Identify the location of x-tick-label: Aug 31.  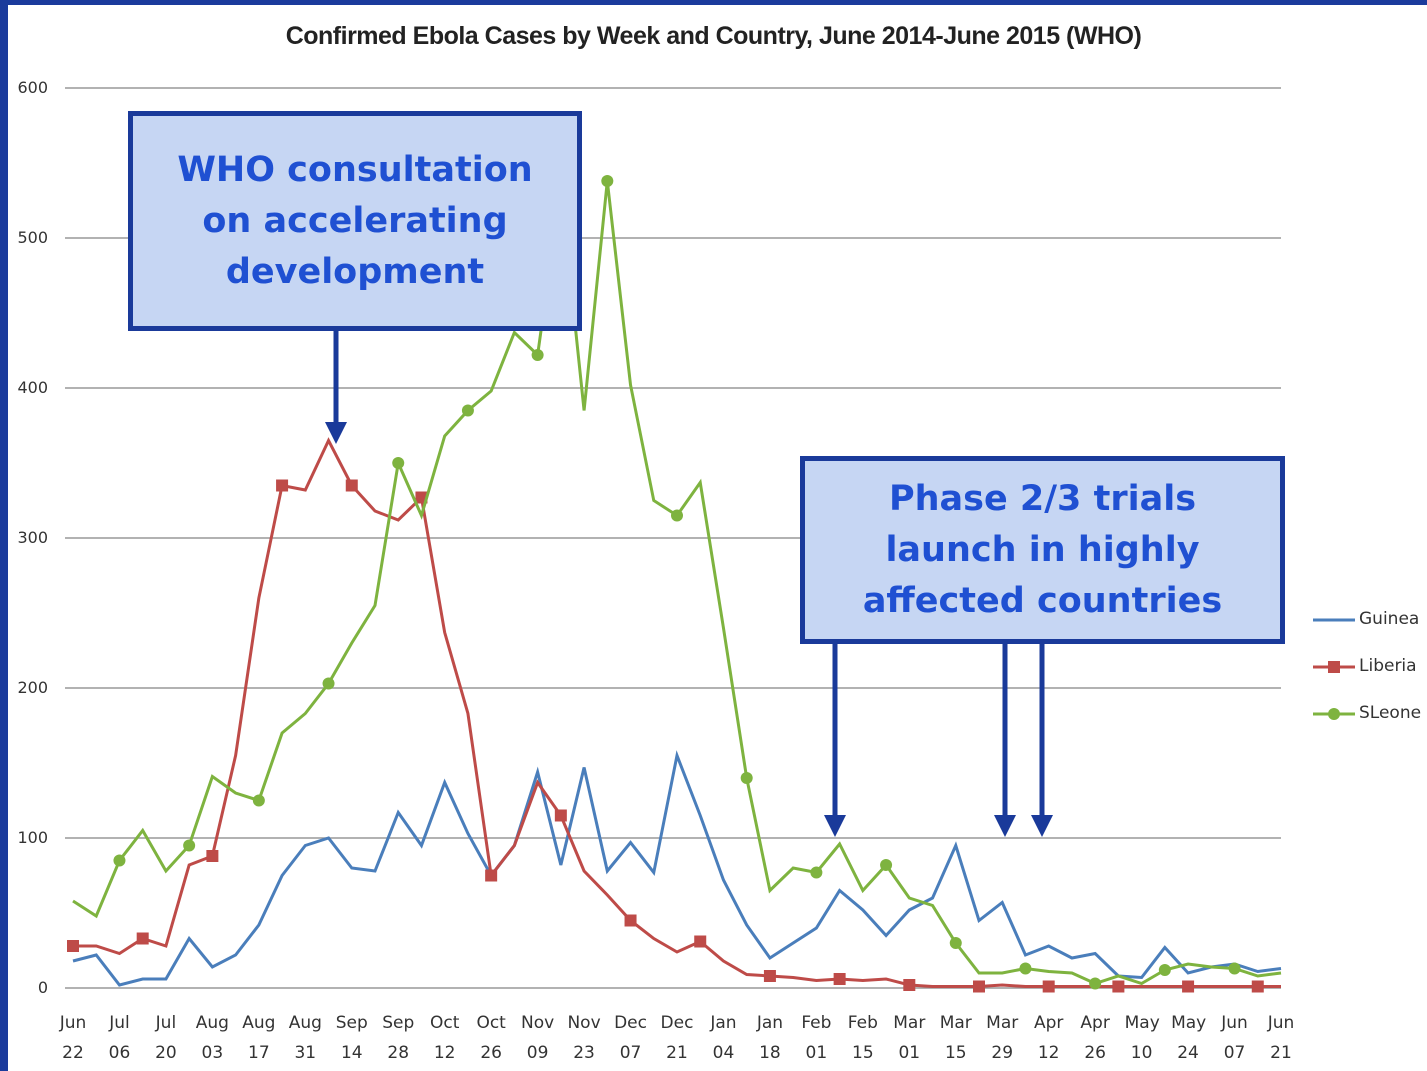
(305, 1038).